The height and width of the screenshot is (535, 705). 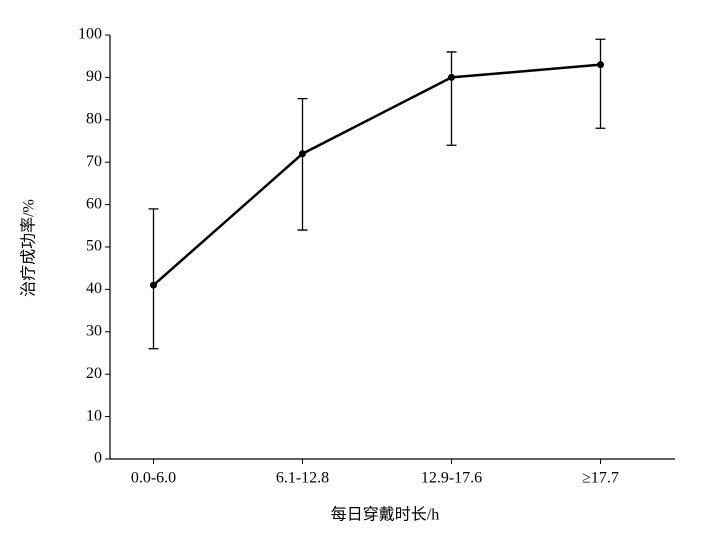 What do you see at coordinates (94, 76) in the screenshot?
I see `y-tick-label: 90` at bounding box center [94, 76].